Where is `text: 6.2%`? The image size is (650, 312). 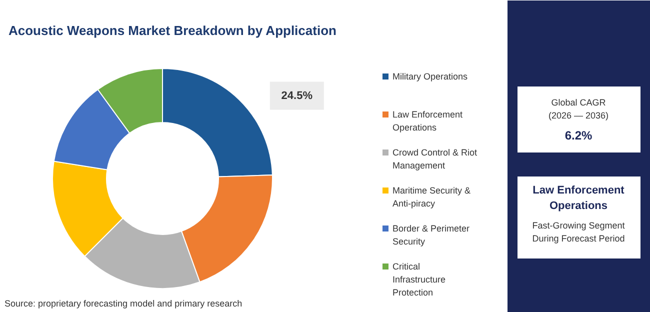
text: 6.2% is located at coordinates (578, 135).